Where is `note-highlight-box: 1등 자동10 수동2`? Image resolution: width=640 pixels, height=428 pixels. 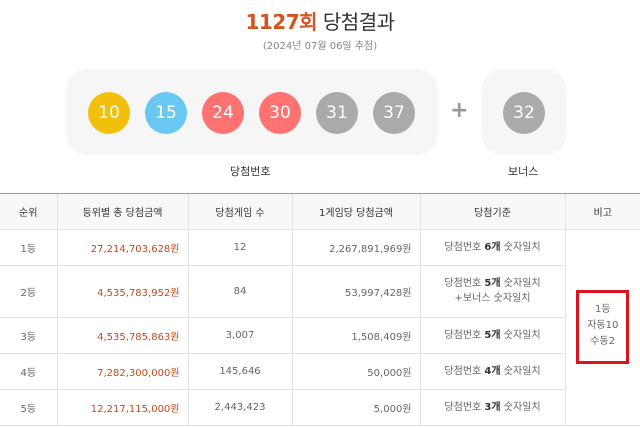
note-highlight-box: 1등 자동10 수동2 is located at coordinates (603, 327).